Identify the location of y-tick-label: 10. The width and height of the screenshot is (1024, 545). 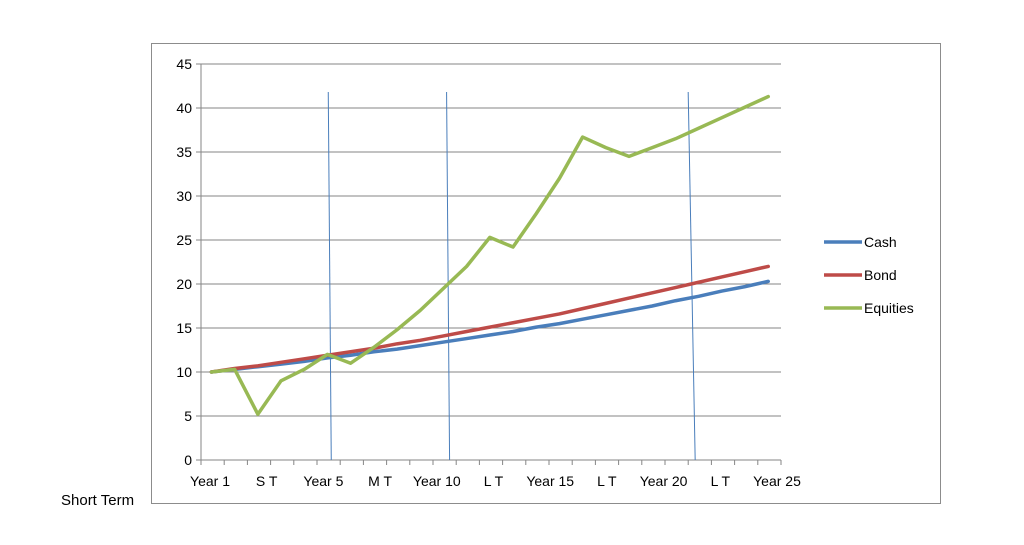
(184, 372).